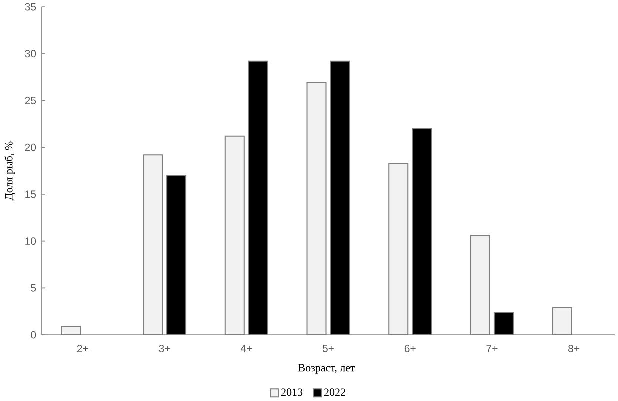  Describe the element at coordinates (33, 335) in the screenshot. I see `y-tick-label: 0` at that location.